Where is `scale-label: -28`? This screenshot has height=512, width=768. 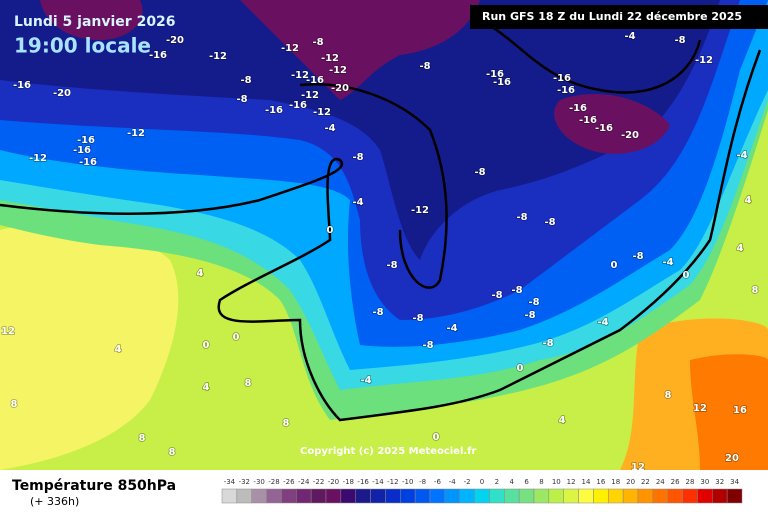 scale-label: -28 is located at coordinates (273, 482).